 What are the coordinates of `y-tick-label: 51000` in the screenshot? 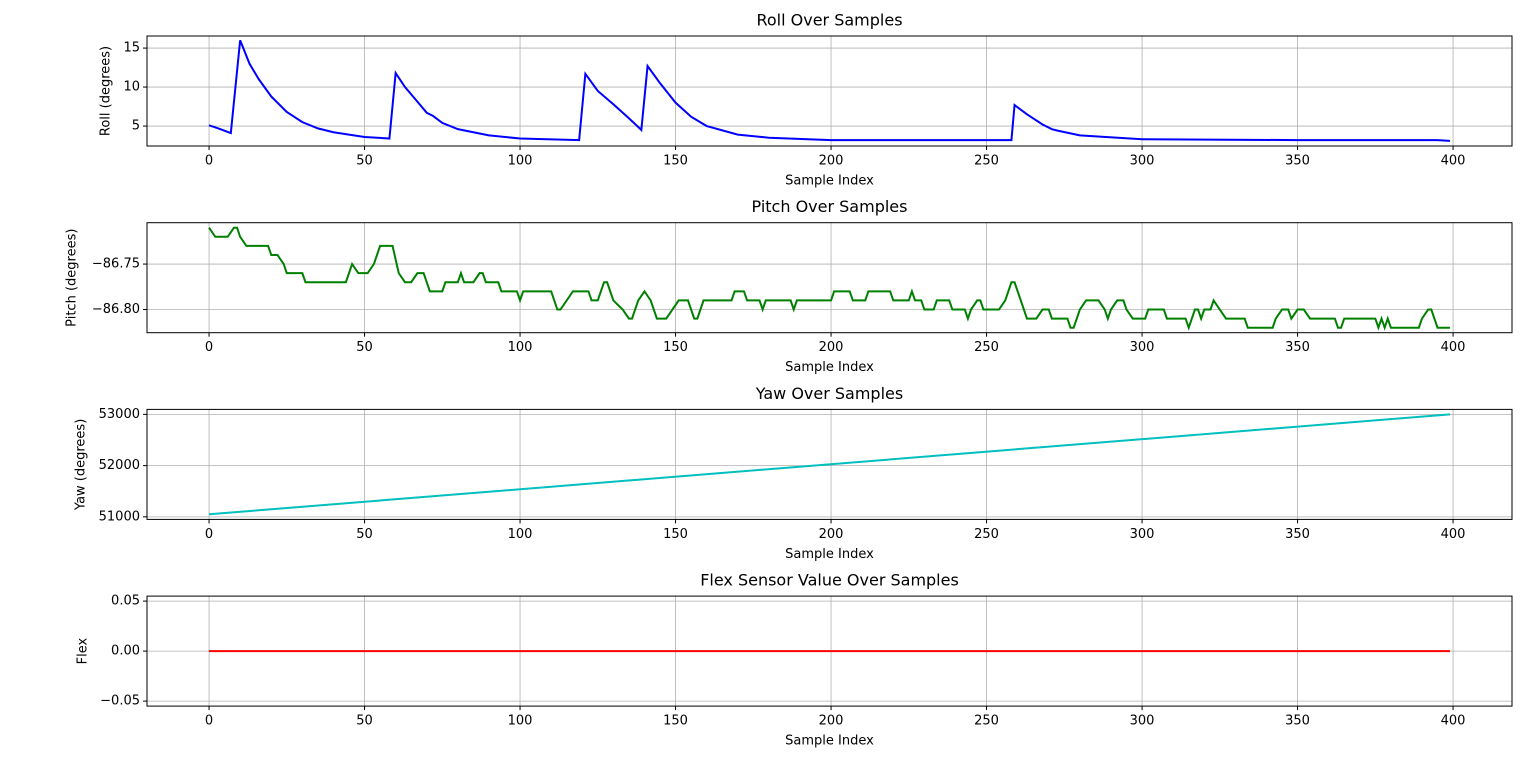 It's located at (119, 516).